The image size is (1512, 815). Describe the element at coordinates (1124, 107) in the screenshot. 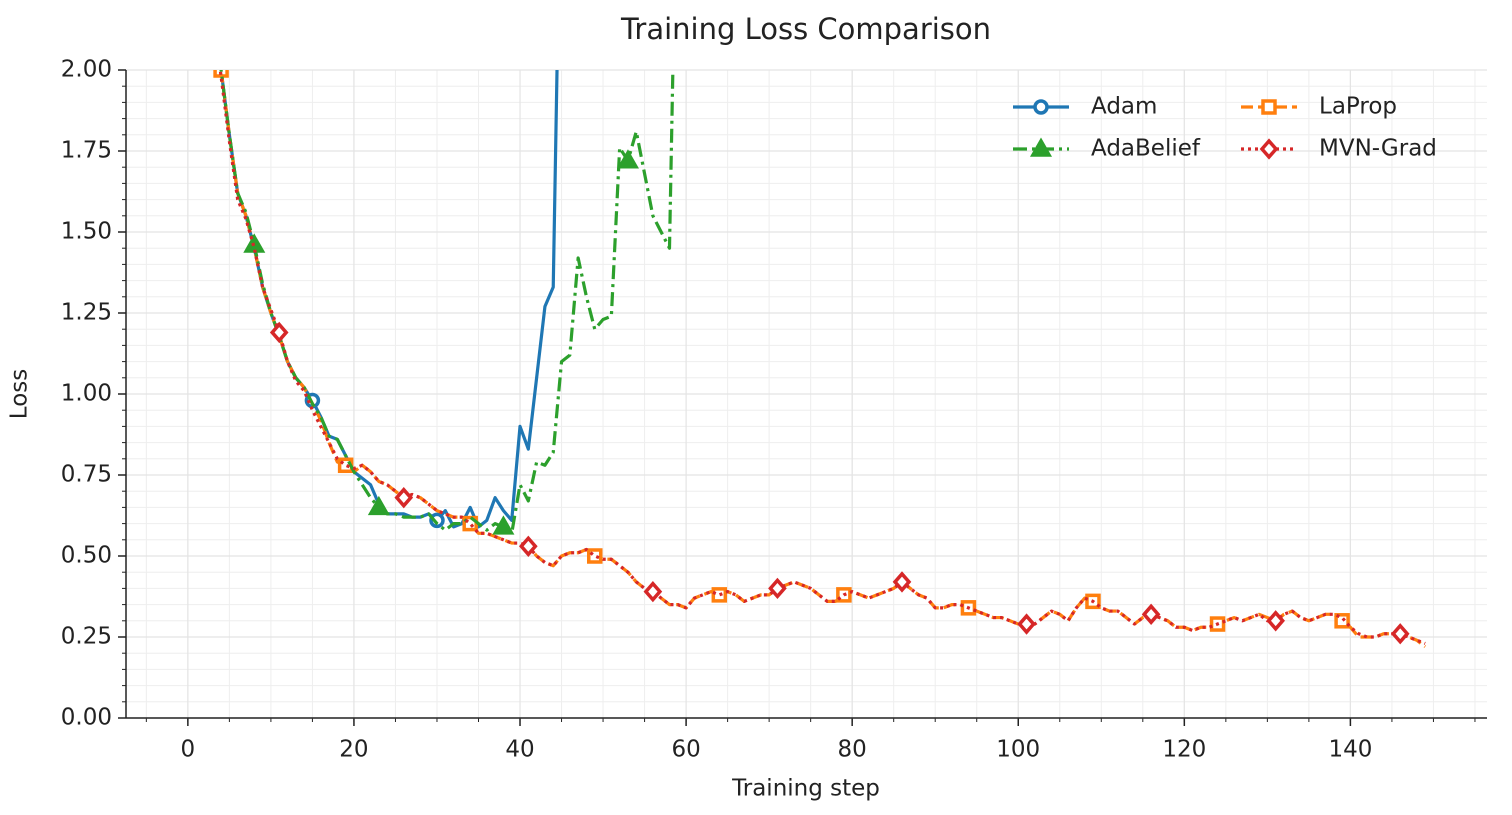

I see `legend-label: Adam` at that location.